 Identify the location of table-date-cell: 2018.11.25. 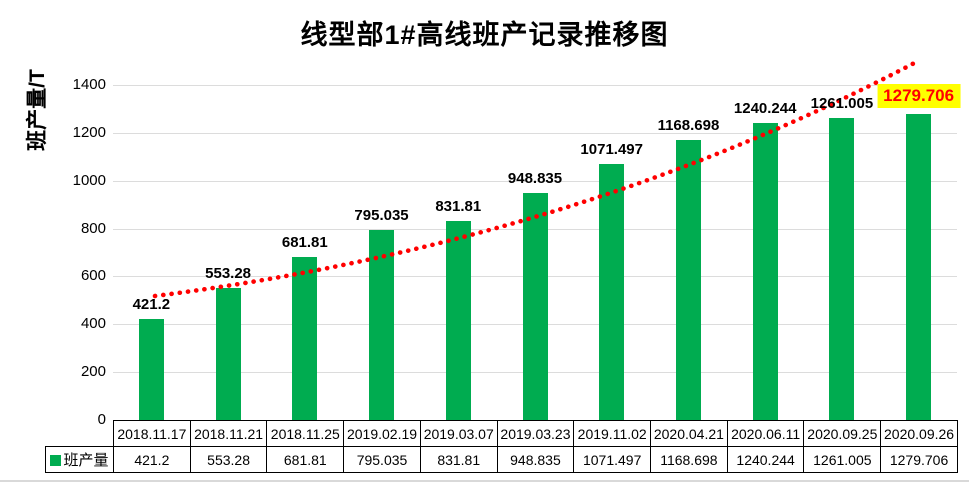
(305, 433).